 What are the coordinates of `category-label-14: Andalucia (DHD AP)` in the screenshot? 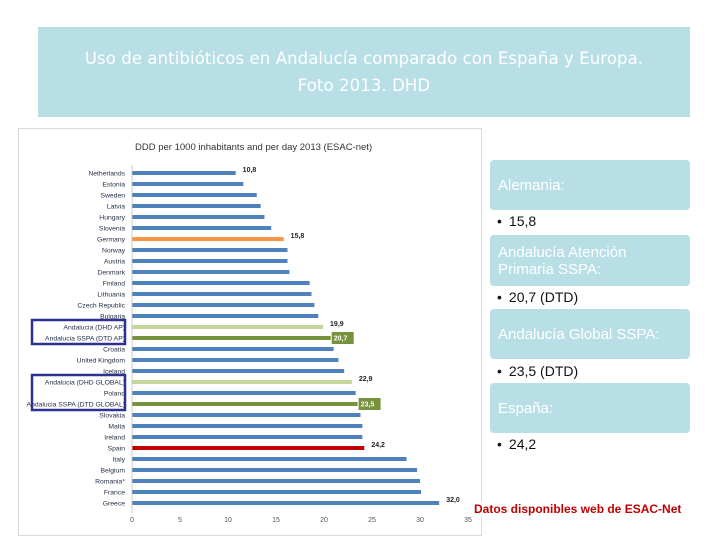 It's located at (94, 328).